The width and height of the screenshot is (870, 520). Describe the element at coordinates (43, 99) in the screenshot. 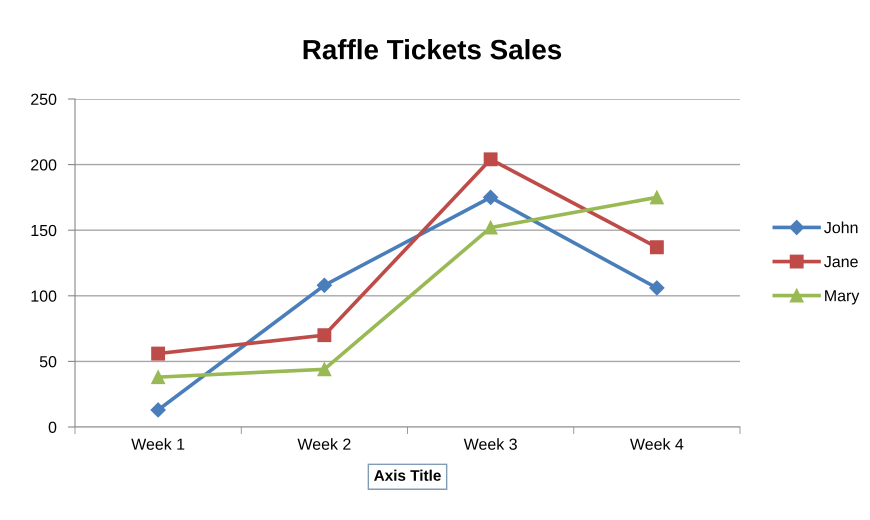

I see `y-tick-label: 250` at that location.